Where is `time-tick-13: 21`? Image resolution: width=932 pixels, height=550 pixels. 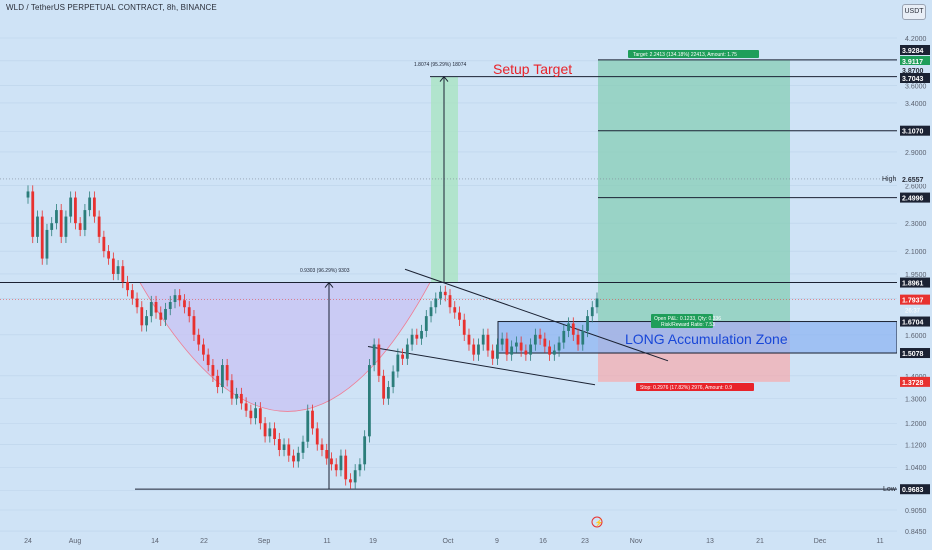
time-tick-13: 21 is located at coordinates (760, 541).